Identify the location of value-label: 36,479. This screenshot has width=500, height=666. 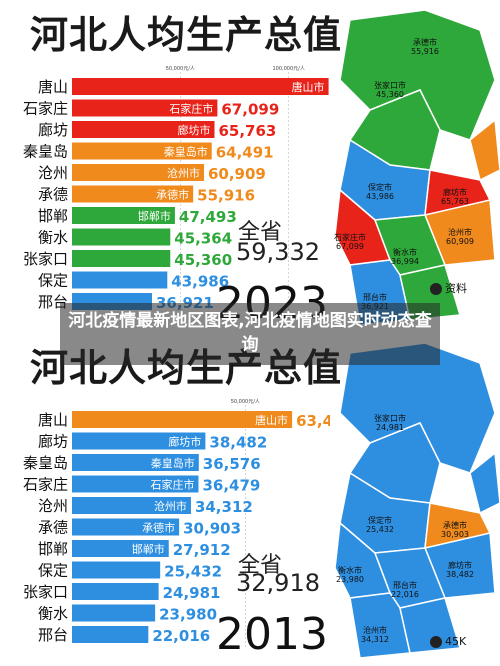
(231, 486).